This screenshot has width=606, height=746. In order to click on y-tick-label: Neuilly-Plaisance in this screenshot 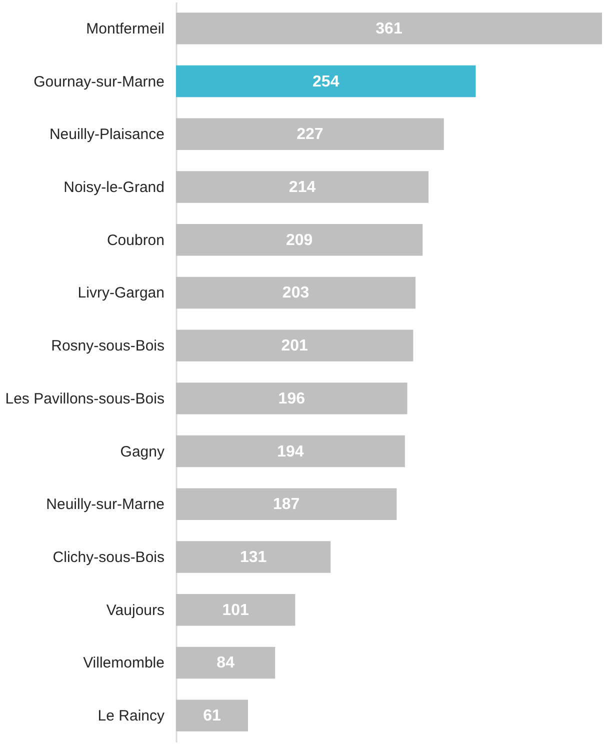, I will do `click(106, 135)`.